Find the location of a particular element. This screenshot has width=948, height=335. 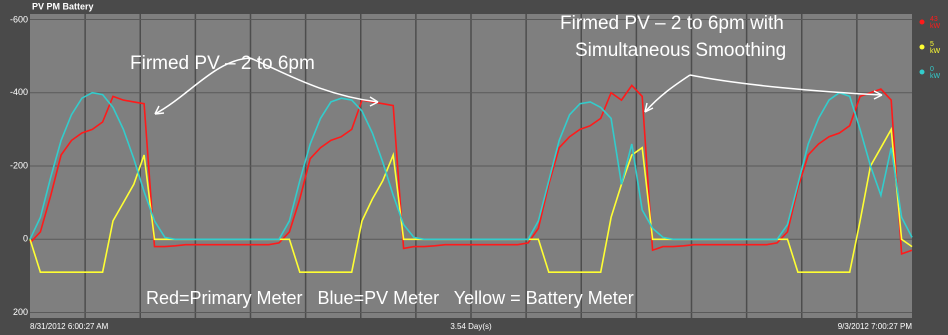

y-tick-label: 200 is located at coordinates (20, 312).